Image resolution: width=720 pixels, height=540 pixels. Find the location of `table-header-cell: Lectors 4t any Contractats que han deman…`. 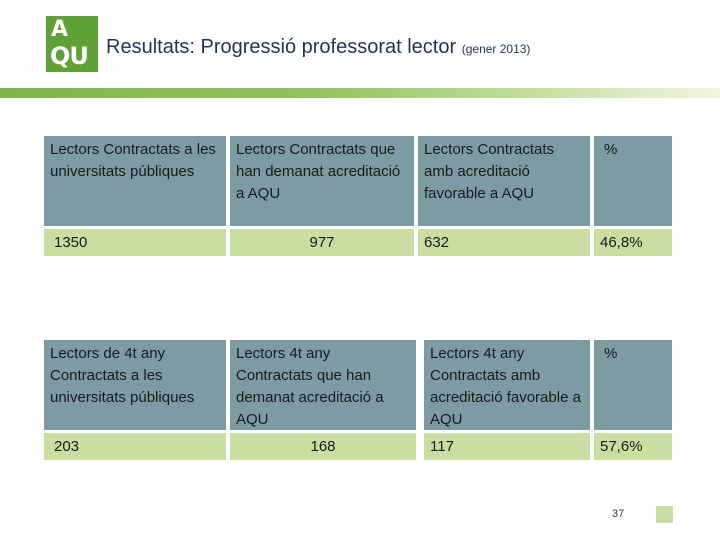

table-header-cell: Lectors 4t any Contractats que han deman… is located at coordinates (323, 385).